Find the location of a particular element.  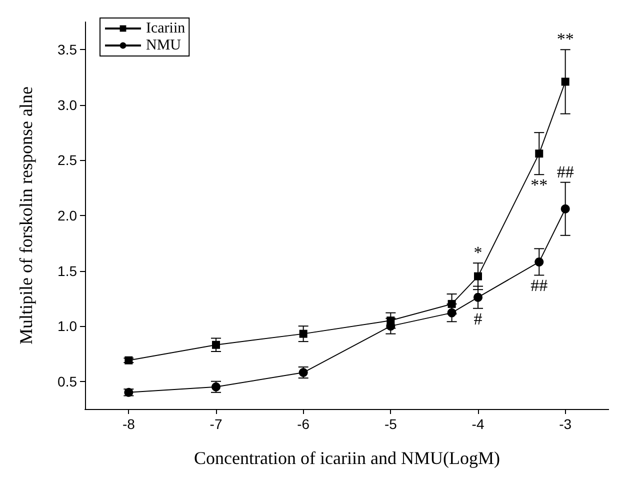

y-tick-label: 1.0 is located at coordinates (68, 326).